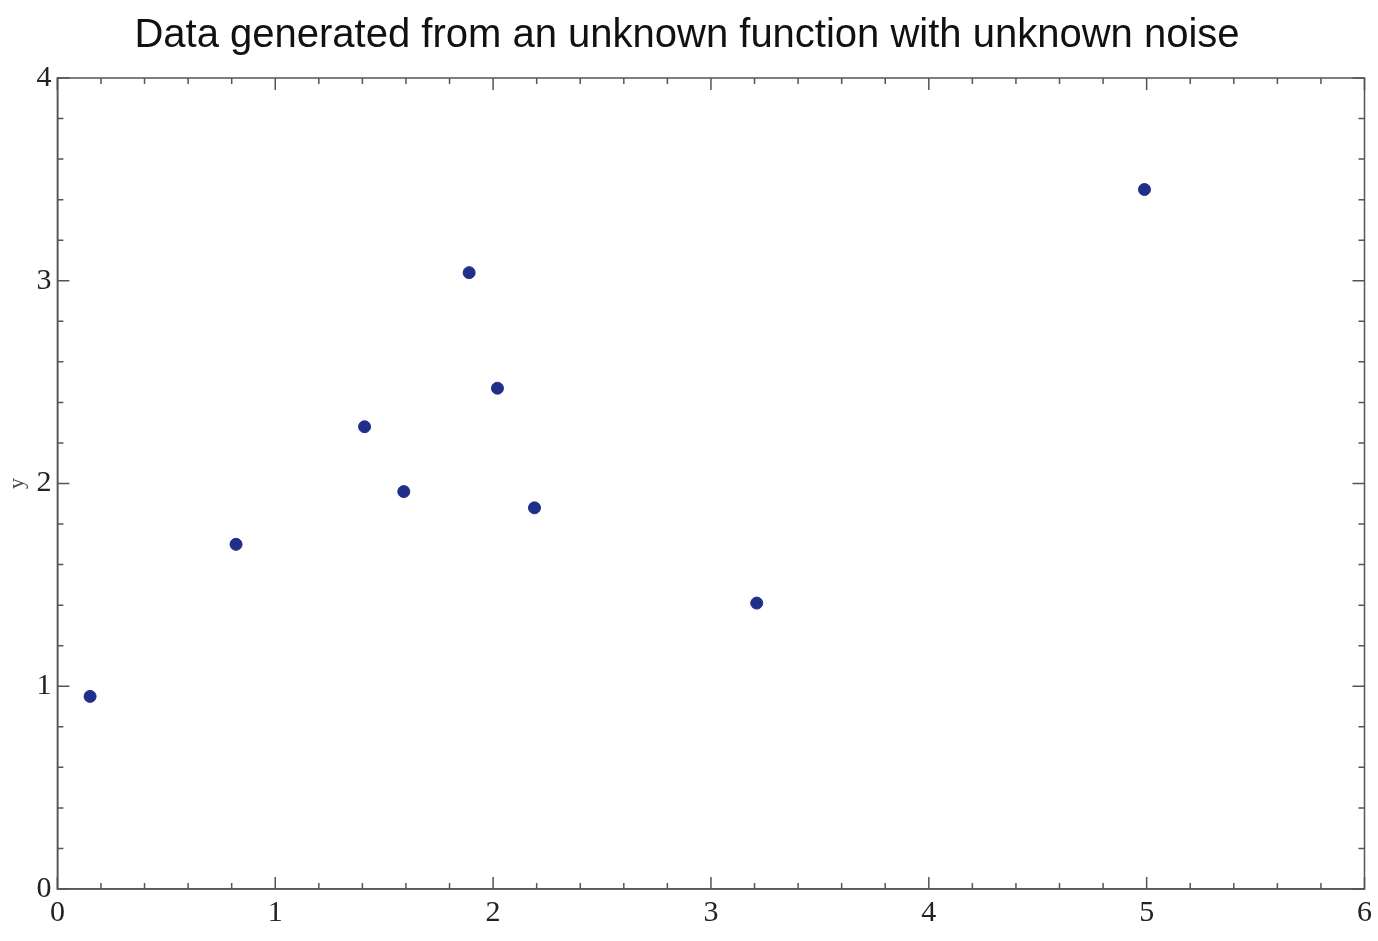 The height and width of the screenshot is (941, 1378). I want to click on y-axis-title: y, so click(15, 483).